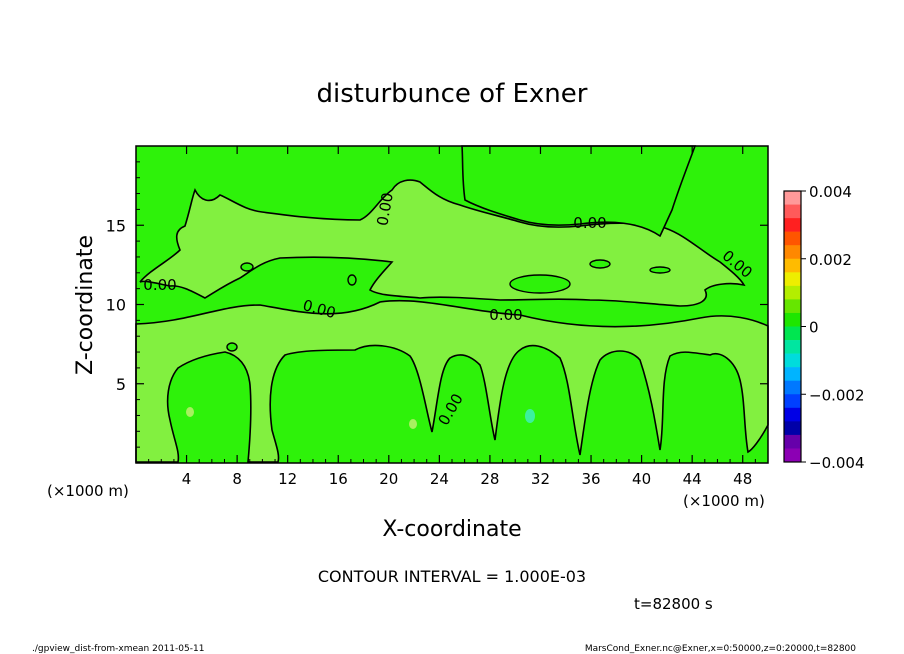 This screenshot has height=654, width=904. Describe the element at coordinates (505, 315) in the screenshot. I see `contour-label-2: 0.00` at that location.